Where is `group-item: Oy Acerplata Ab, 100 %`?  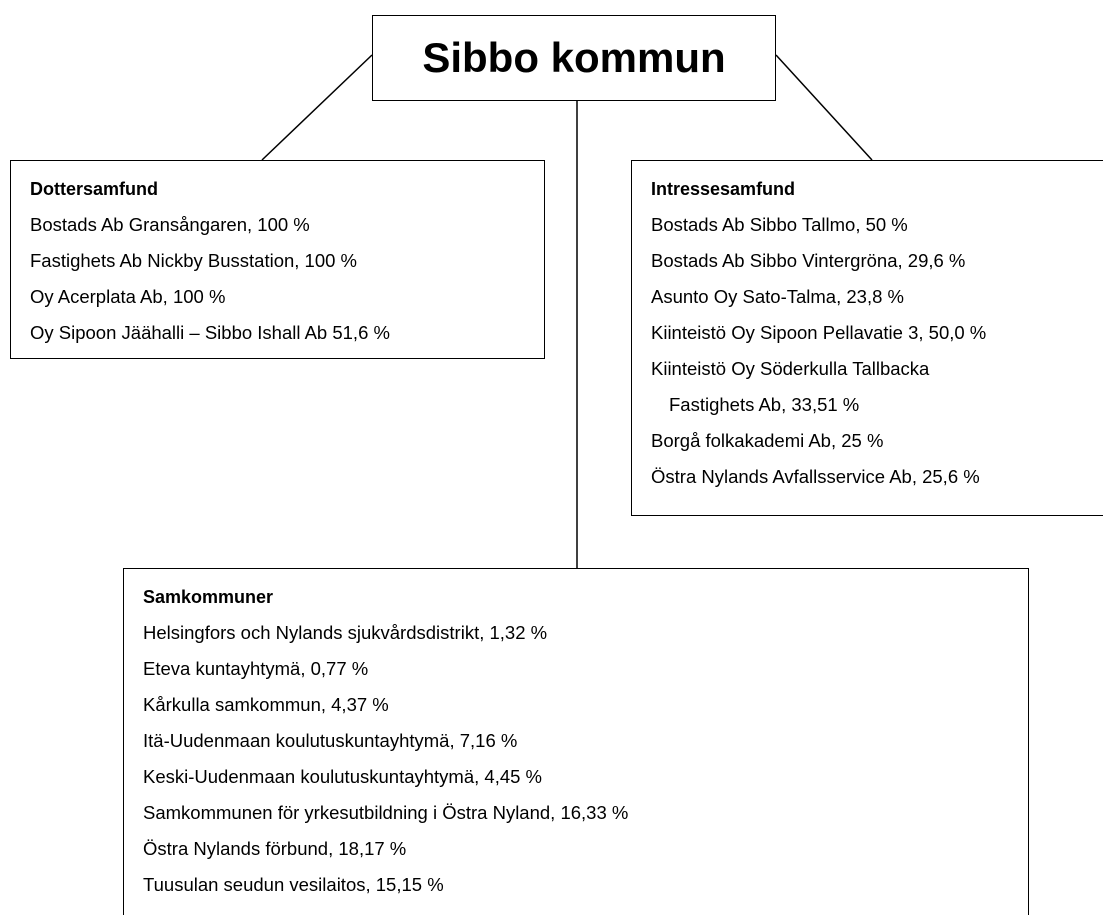
group-item: Oy Acerplata Ab, 100 % is located at coordinates (128, 296).